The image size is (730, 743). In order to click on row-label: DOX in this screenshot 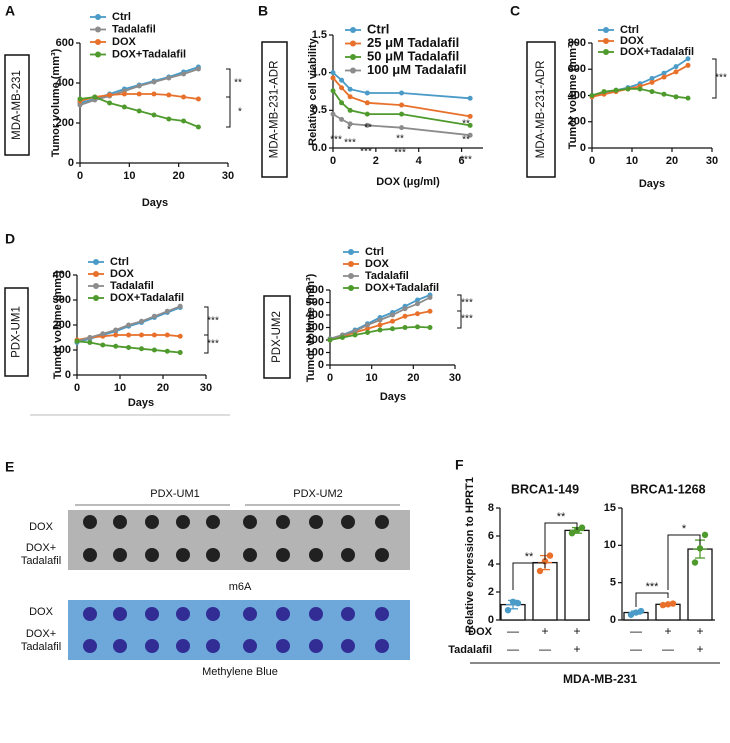, I will do `click(480, 632)`.